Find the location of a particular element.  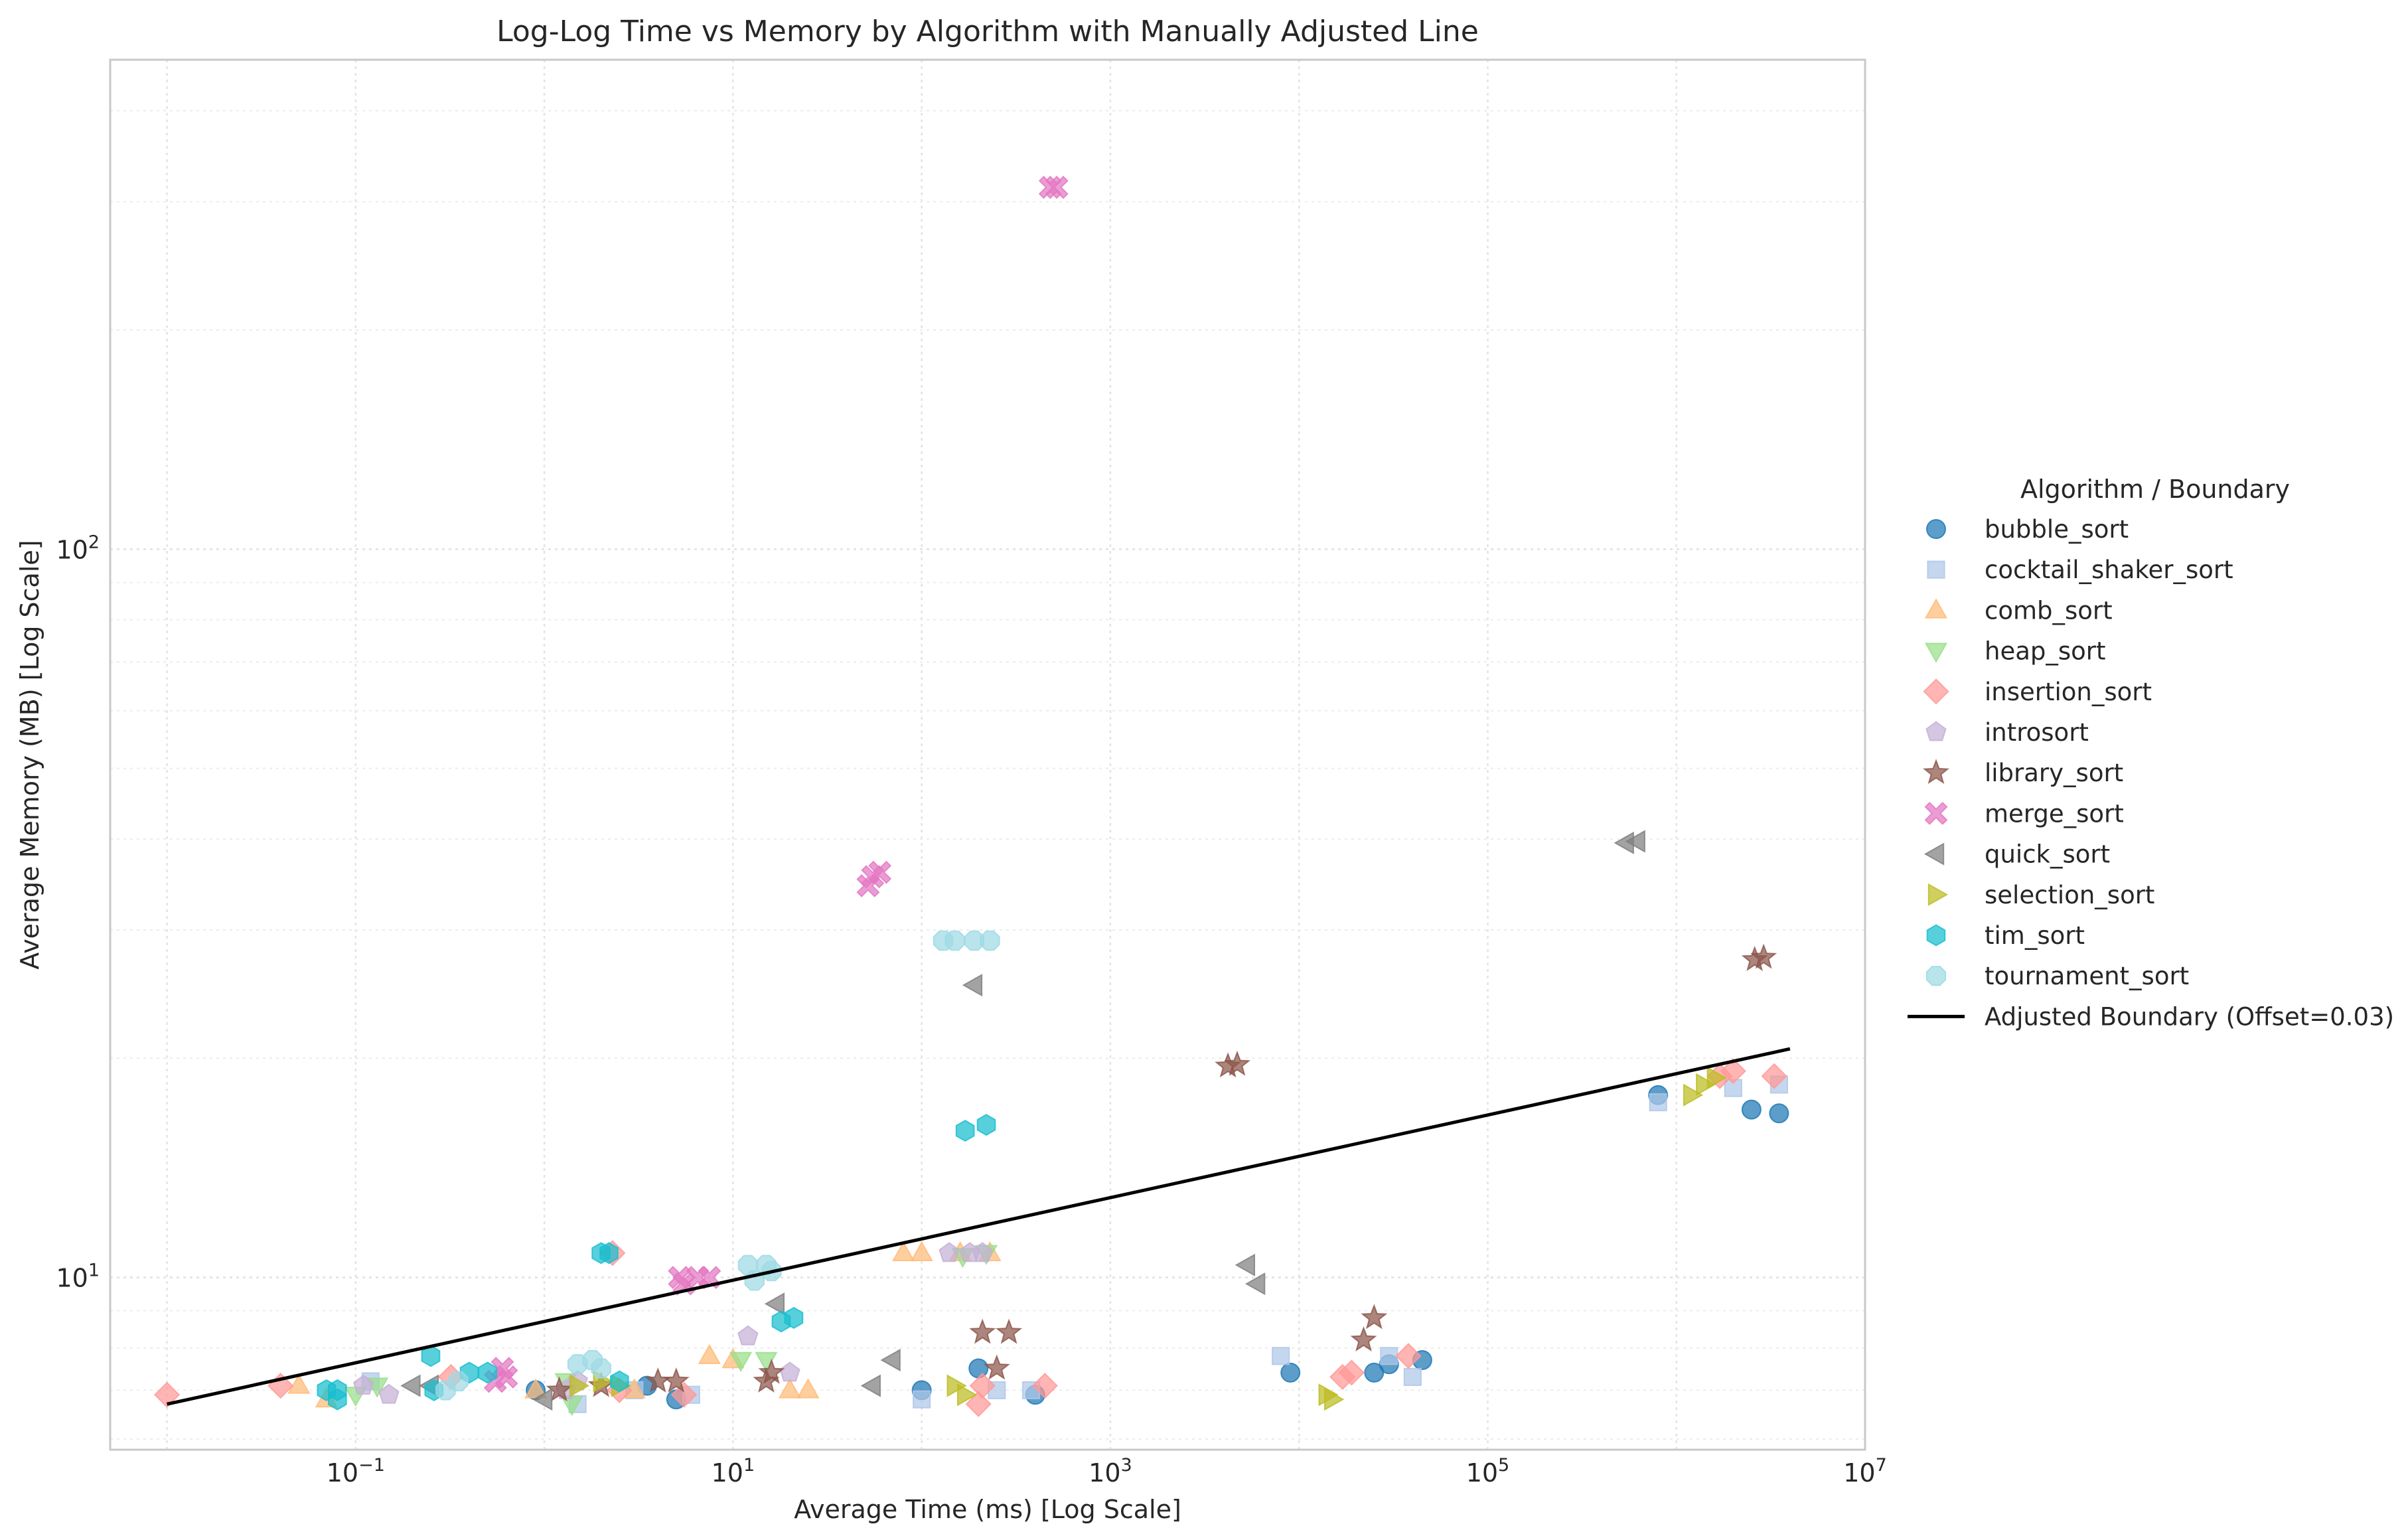

x-axis-label: Average Time (ms) [Log Scale] is located at coordinates (987, 1509).